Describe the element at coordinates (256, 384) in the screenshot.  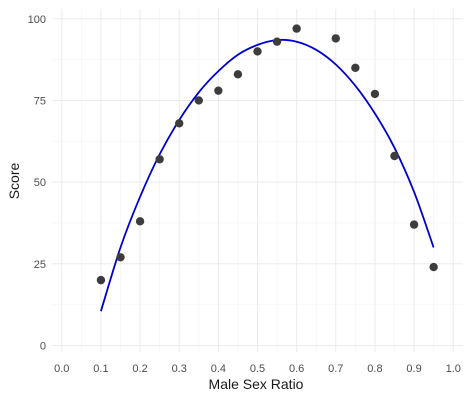
I see `x-axis-title: Male Sex Ratio` at that location.